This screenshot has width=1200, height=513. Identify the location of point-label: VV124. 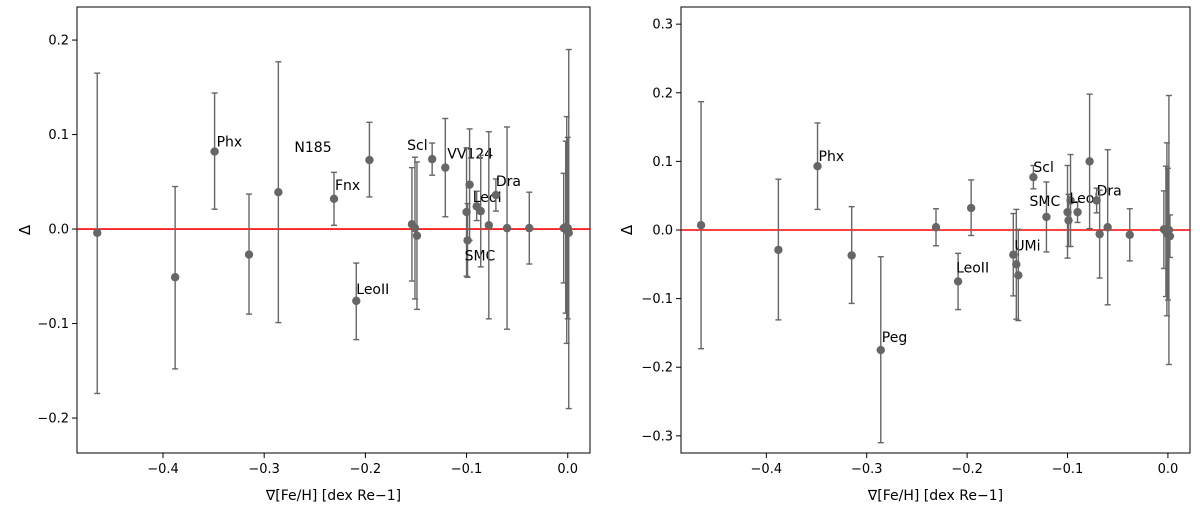
(470, 155).